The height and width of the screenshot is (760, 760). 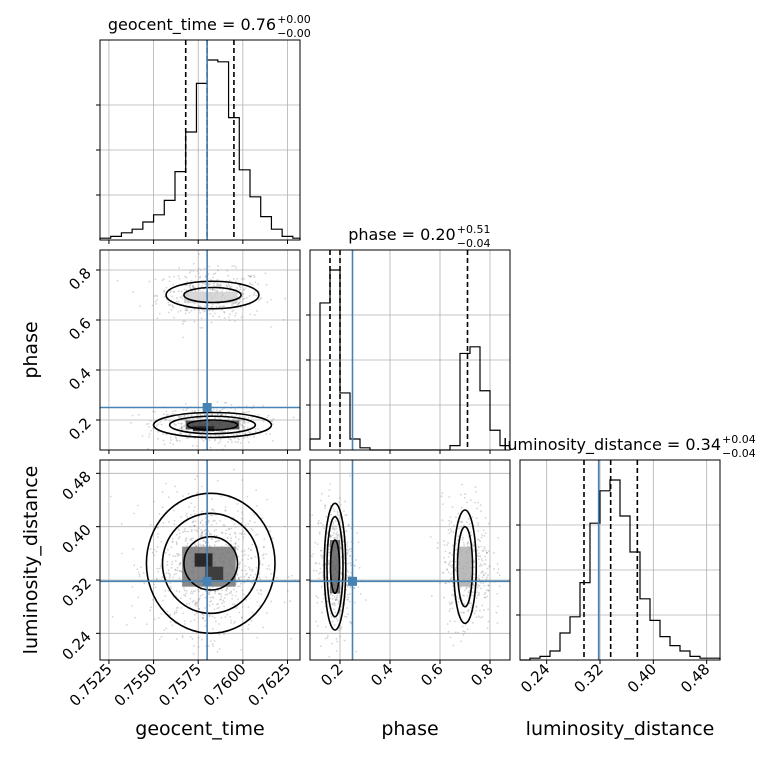 What do you see at coordinates (212, 425) in the screenshot?
I see `contour-level` at bounding box center [212, 425].